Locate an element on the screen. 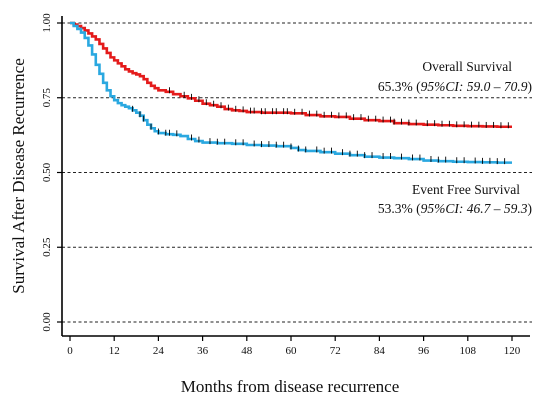 The width and height of the screenshot is (550, 401). efs-close-text: ) is located at coordinates (530, 208).